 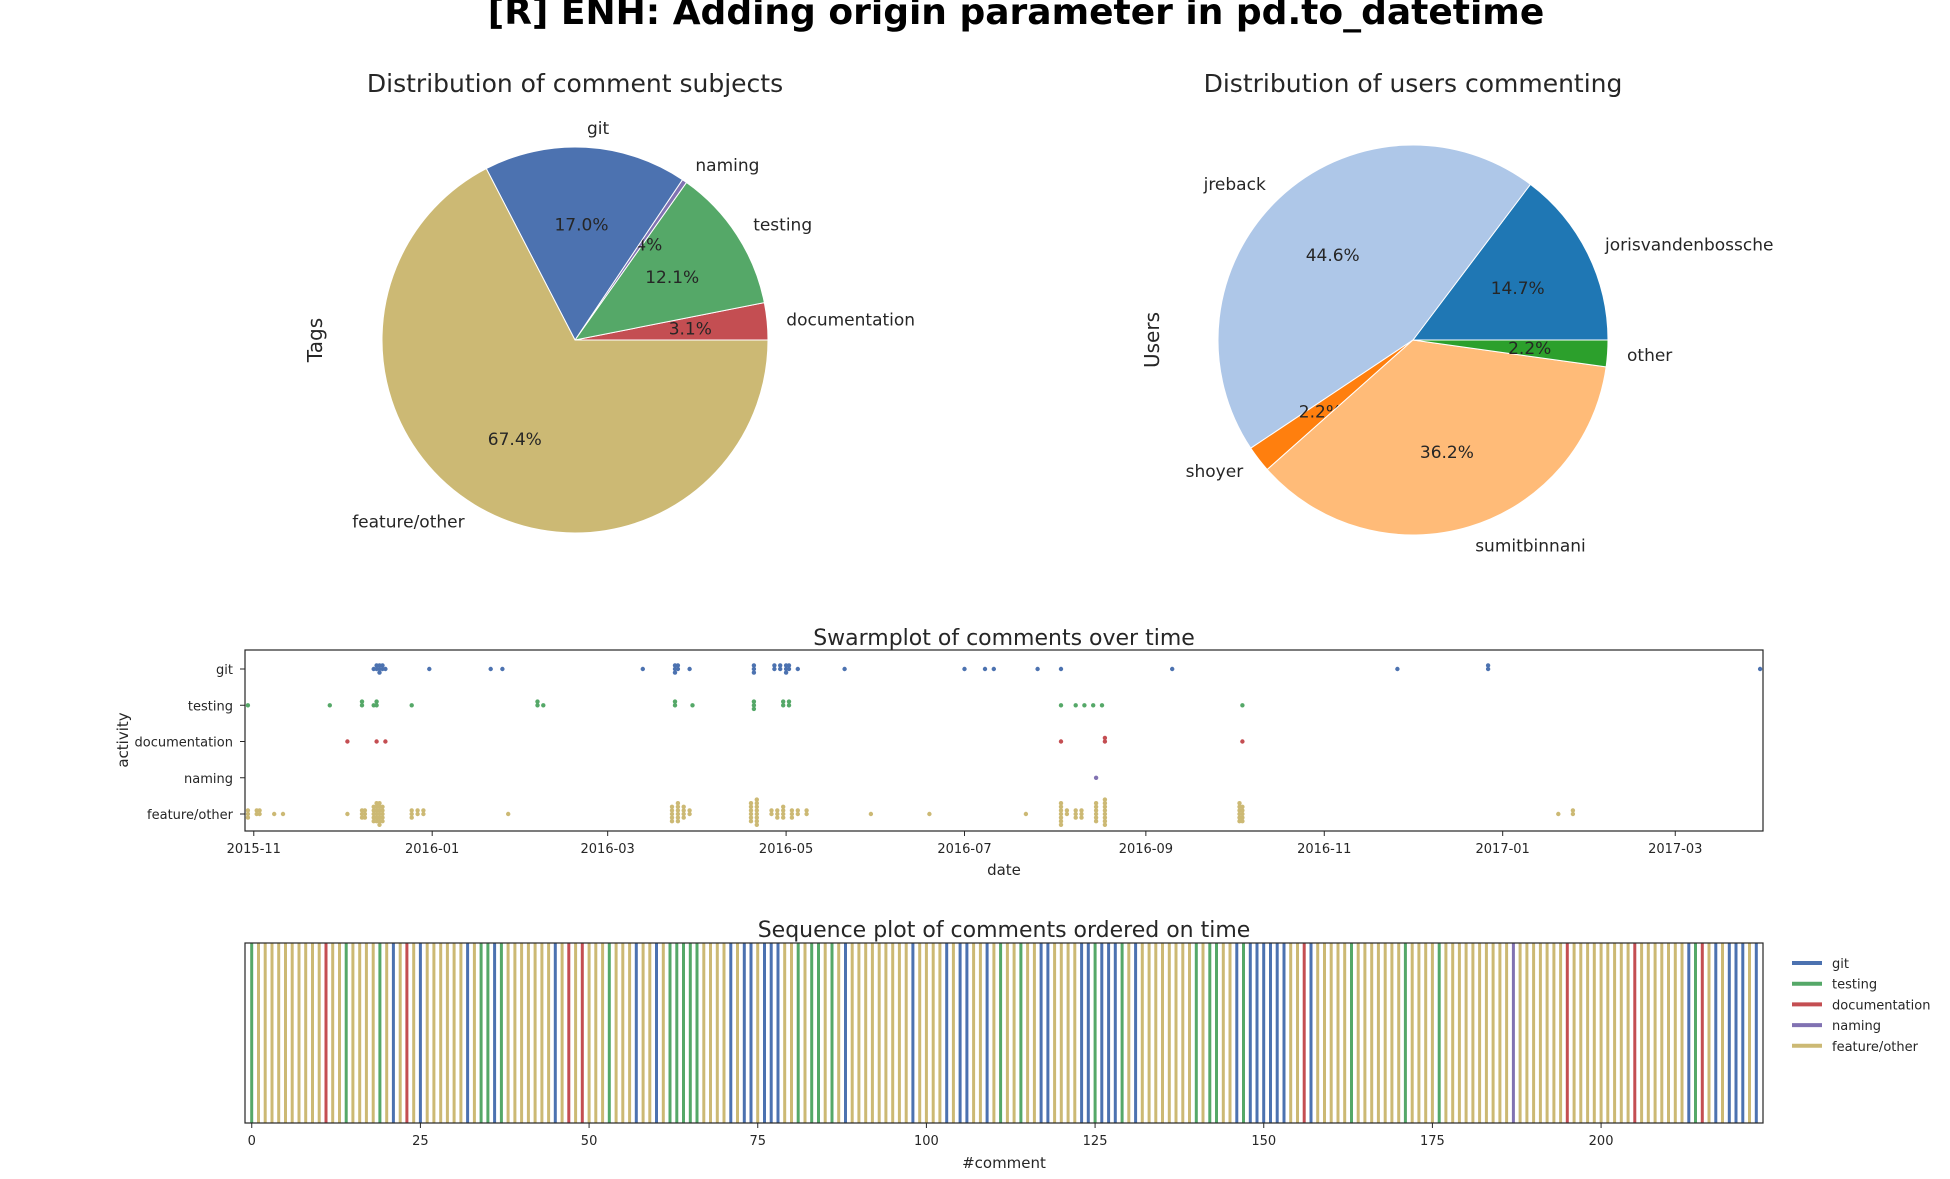 I want to click on swarm-xtick-label: 2016-09, so click(x=1146, y=849).